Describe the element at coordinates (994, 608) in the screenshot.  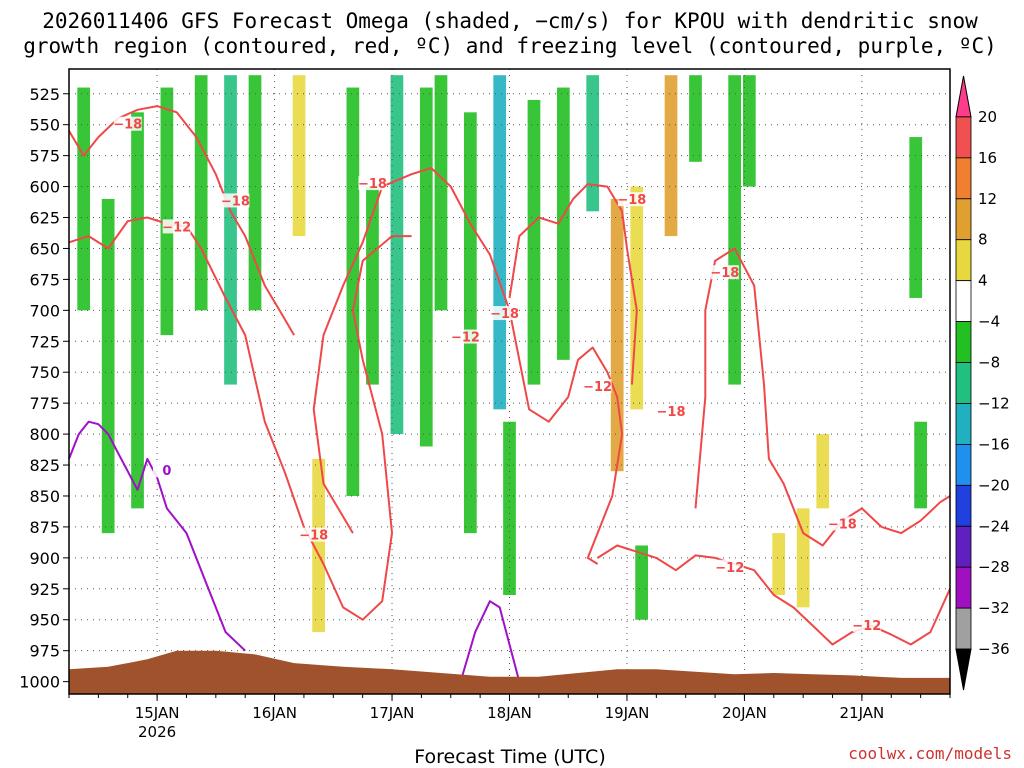
I see `colorbar-label: −32` at that location.